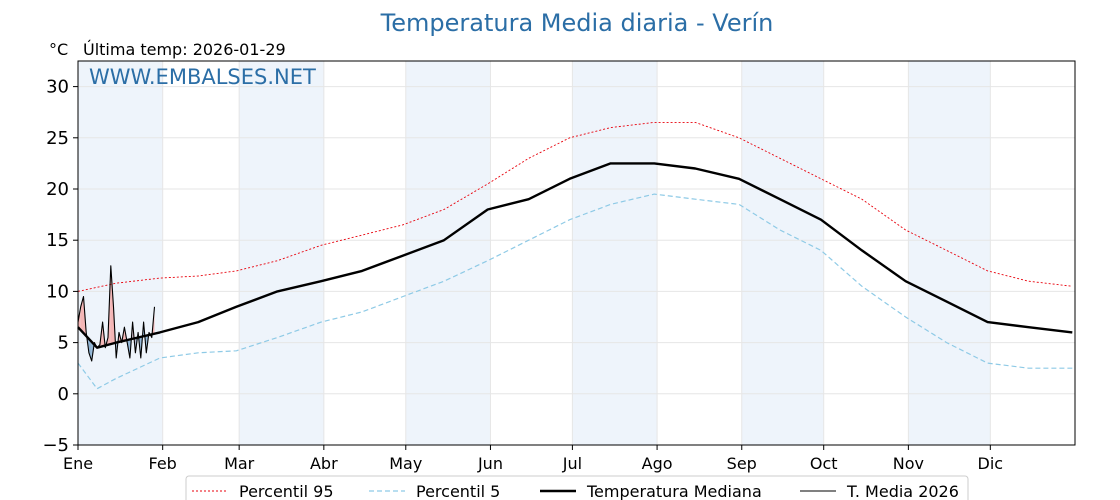 The width and height of the screenshot is (1120, 500). Describe the element at coordinates (824, 463) in the screenshot. I see `x-tick-label-oct: Oct` at that location.